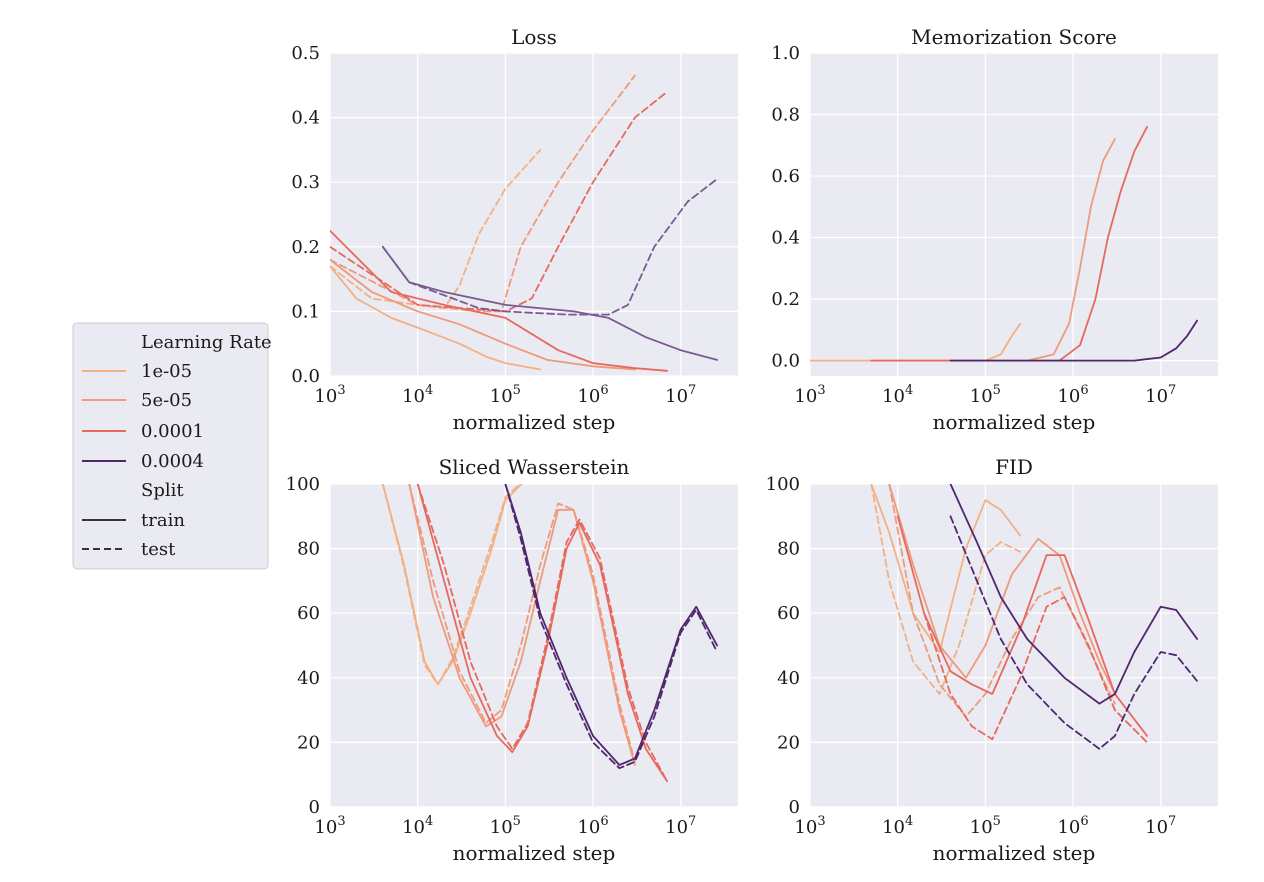 This screenshot has width=1264, height=882. Describe the element at coordinates (305, 311) in the screenshot. I see `loss-ytick-label: 0.1` at that location.